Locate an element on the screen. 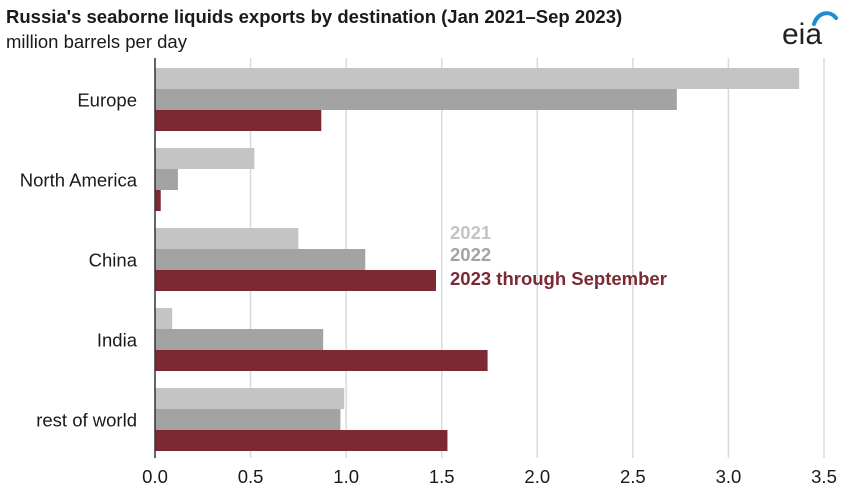 The height and width of the screenshot is (498, 850). bar-india-2021 is located at coordinates (164, 318).